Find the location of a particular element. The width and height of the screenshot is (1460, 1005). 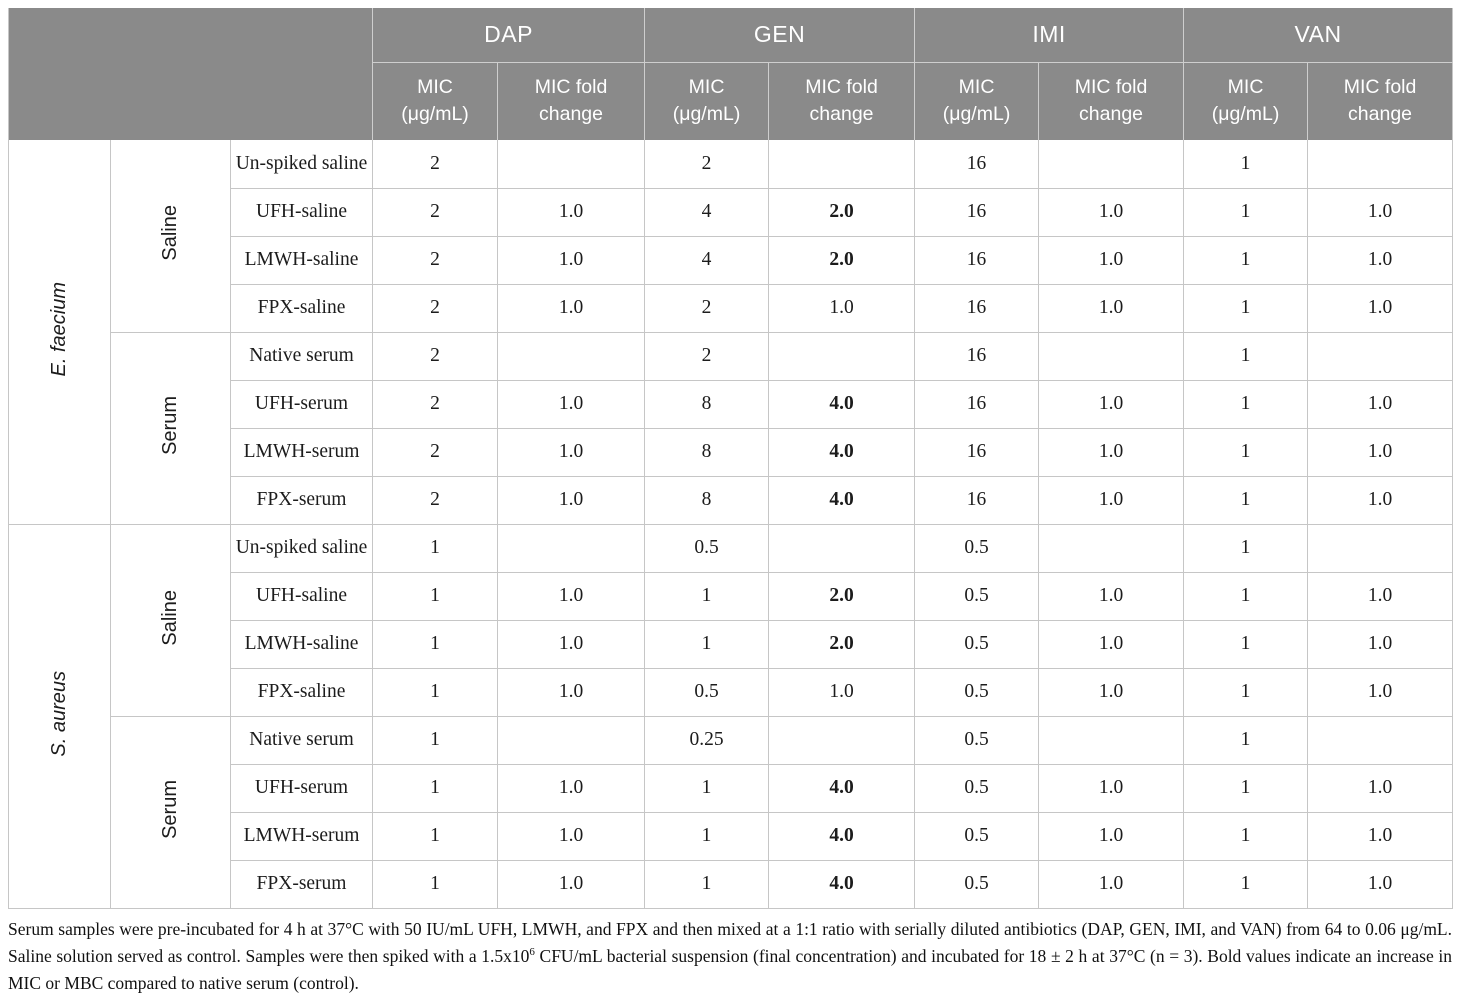

table-row: LMWH-saline 1 1.0 1 2.0 0.5 1.0 1 1.0 is located at coordinates (731, 644).